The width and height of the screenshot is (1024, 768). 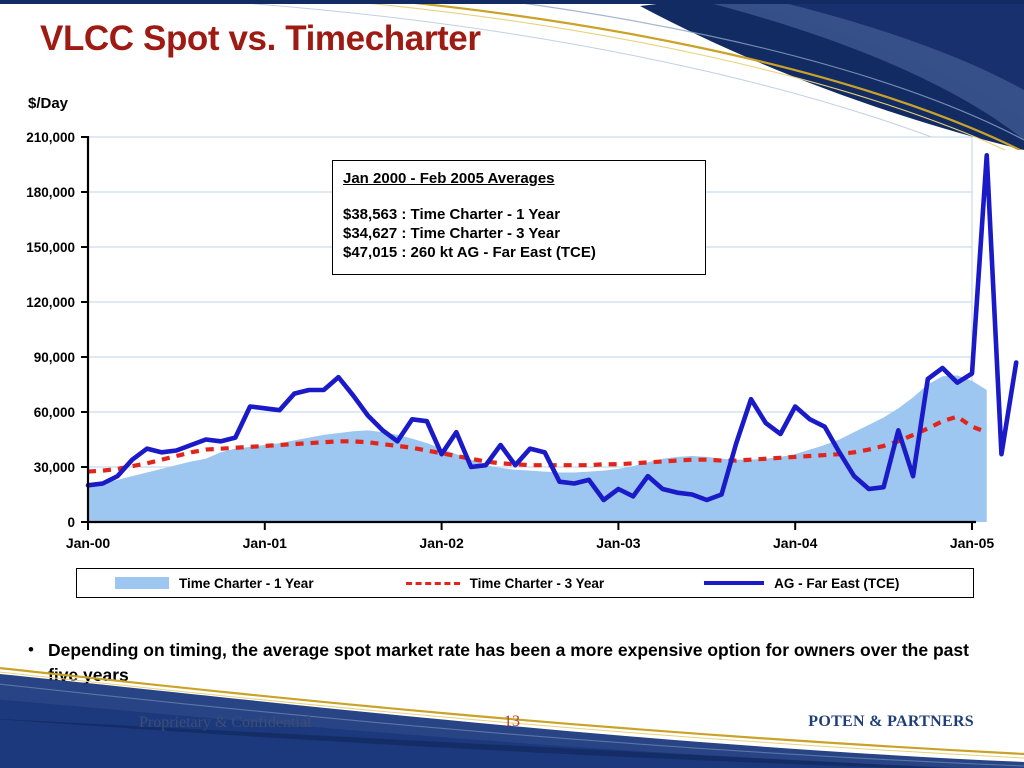 What do you see at coordinates (449, 178) in the screenshot?
I see `annotation-heading: Jan 2000 - Feb 2005 Averages` at bounding box center [449, 178].